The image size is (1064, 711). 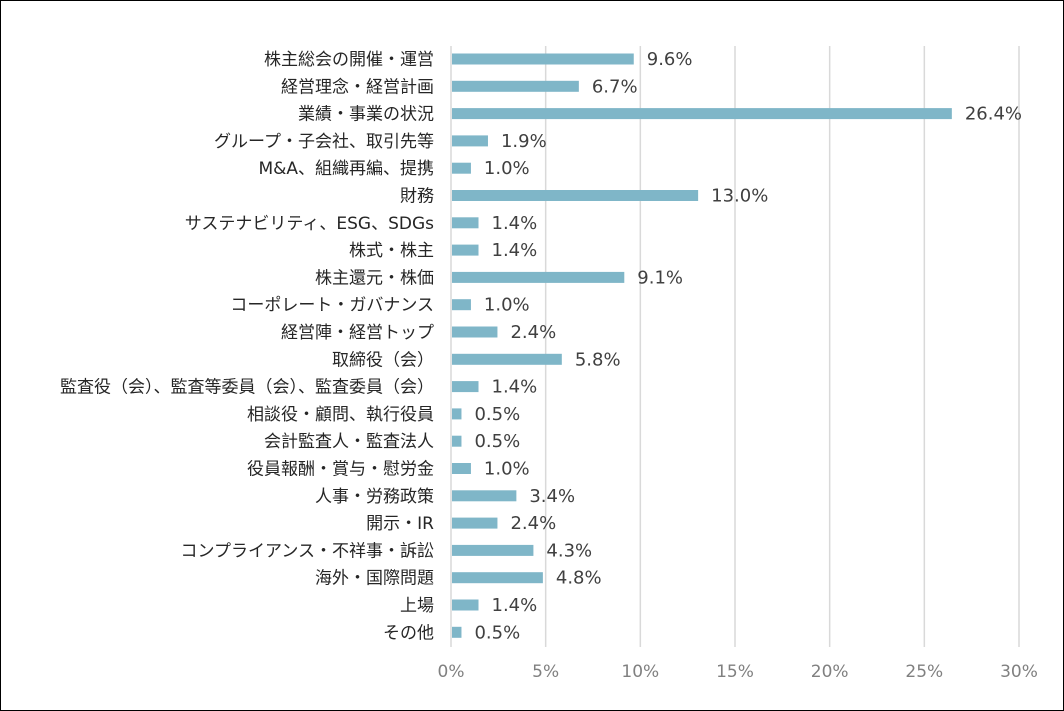 I want to click on data-label: 13.0%, so click(x=739, y=196).